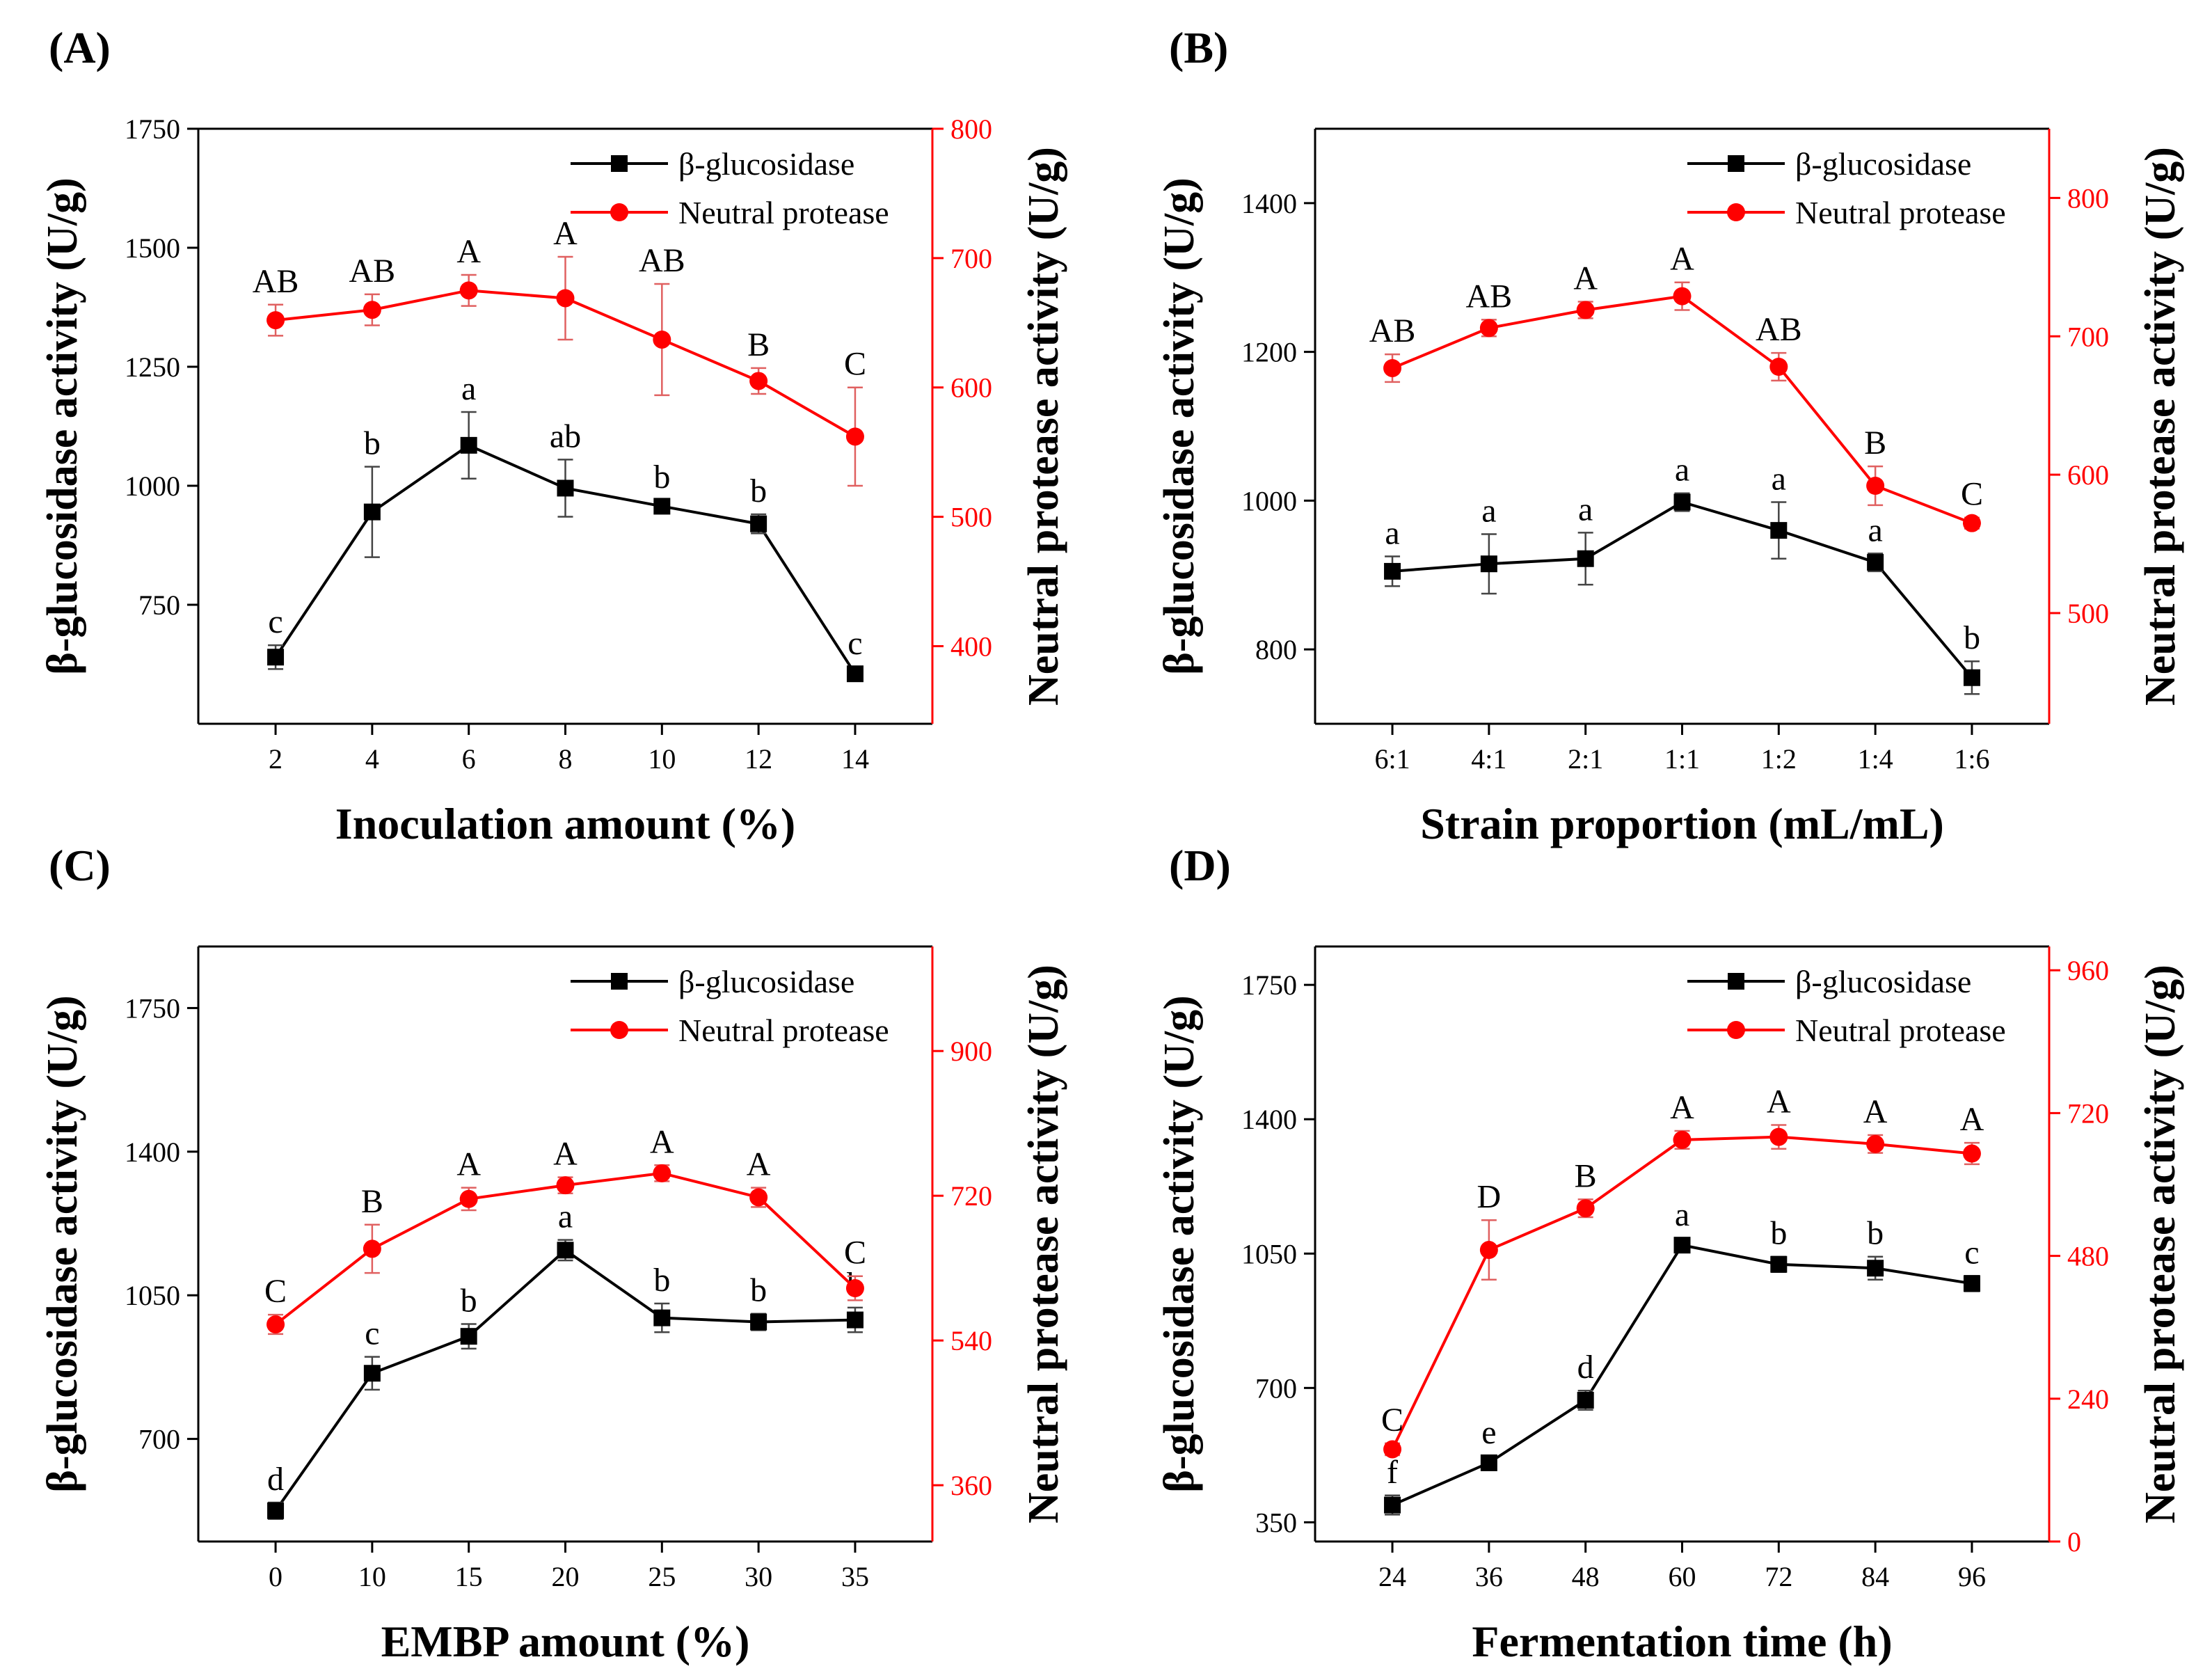  Describe the element at coordinates (1778, 1576) in the screenshot. I see `x-tick-label: 72` at that location.